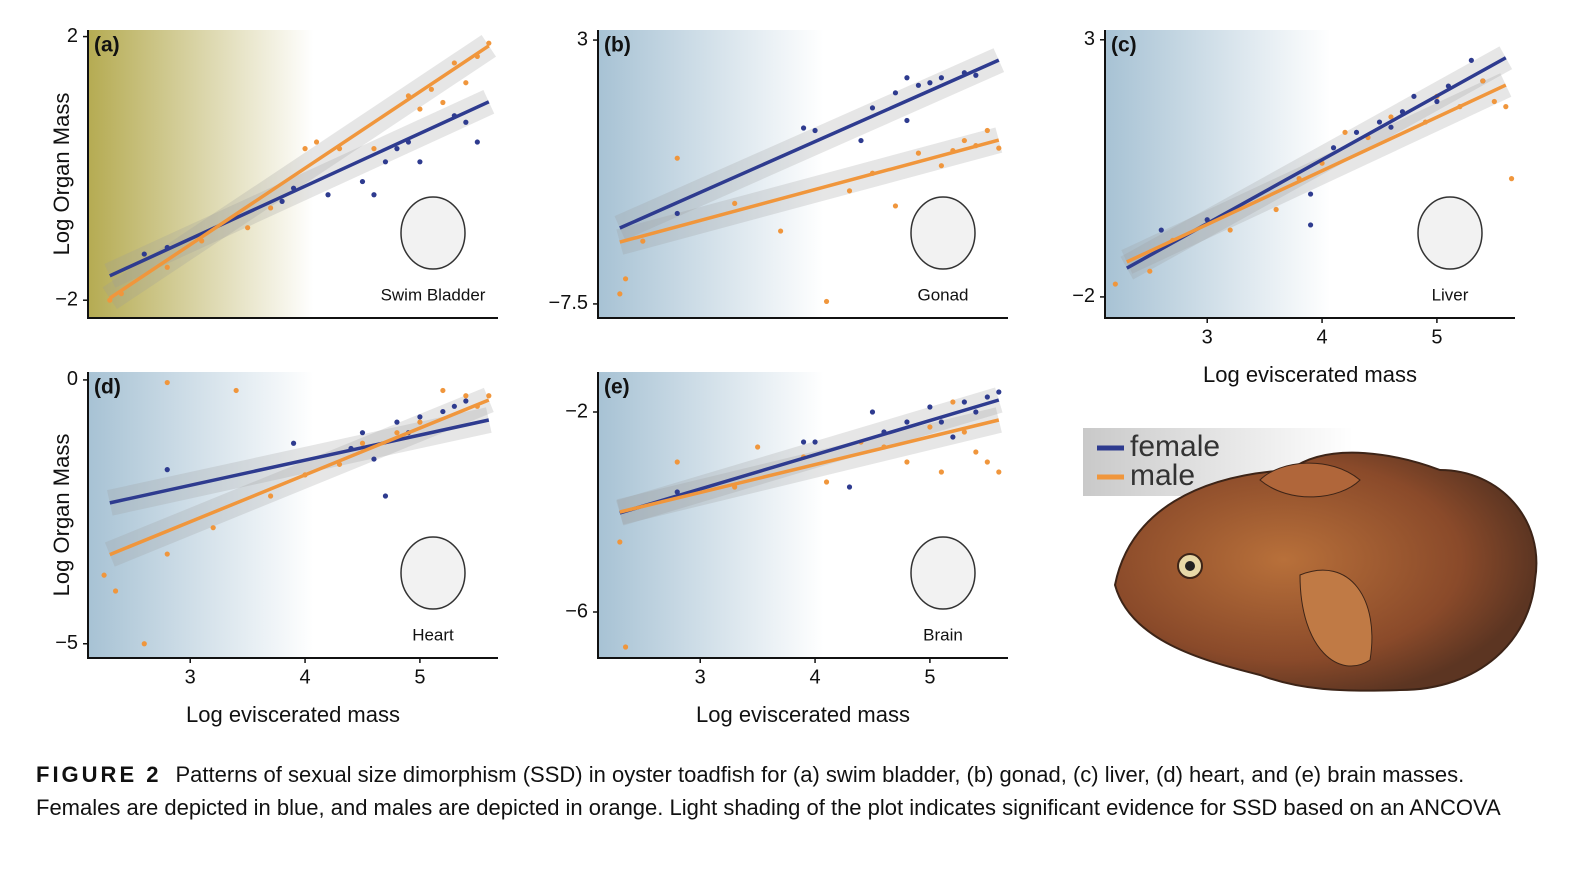 Image resolution: width=1570 pixels, height=884 pixels. Describe the element at coordinates (943, 634) in the screenshot. I see `organ-label: Brain` at that location.